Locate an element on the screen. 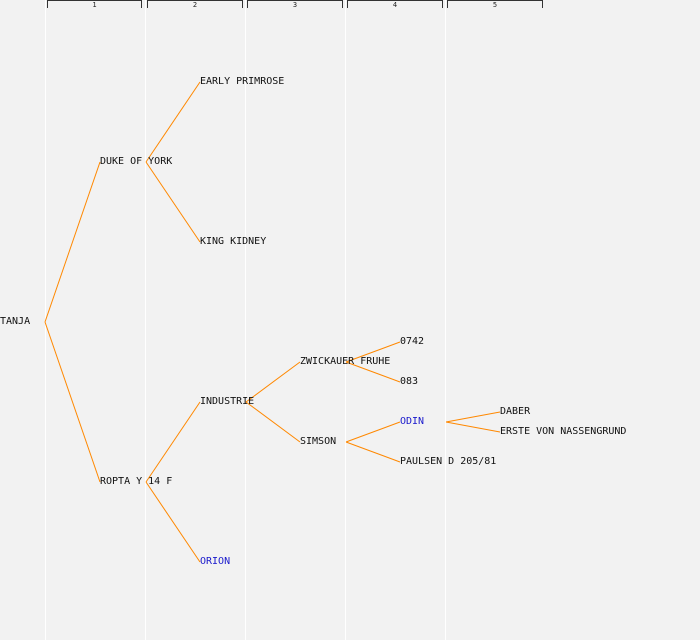  node-ropta-y-14-f: ROPTA Y 14 F is located at coordinates (136, 481).